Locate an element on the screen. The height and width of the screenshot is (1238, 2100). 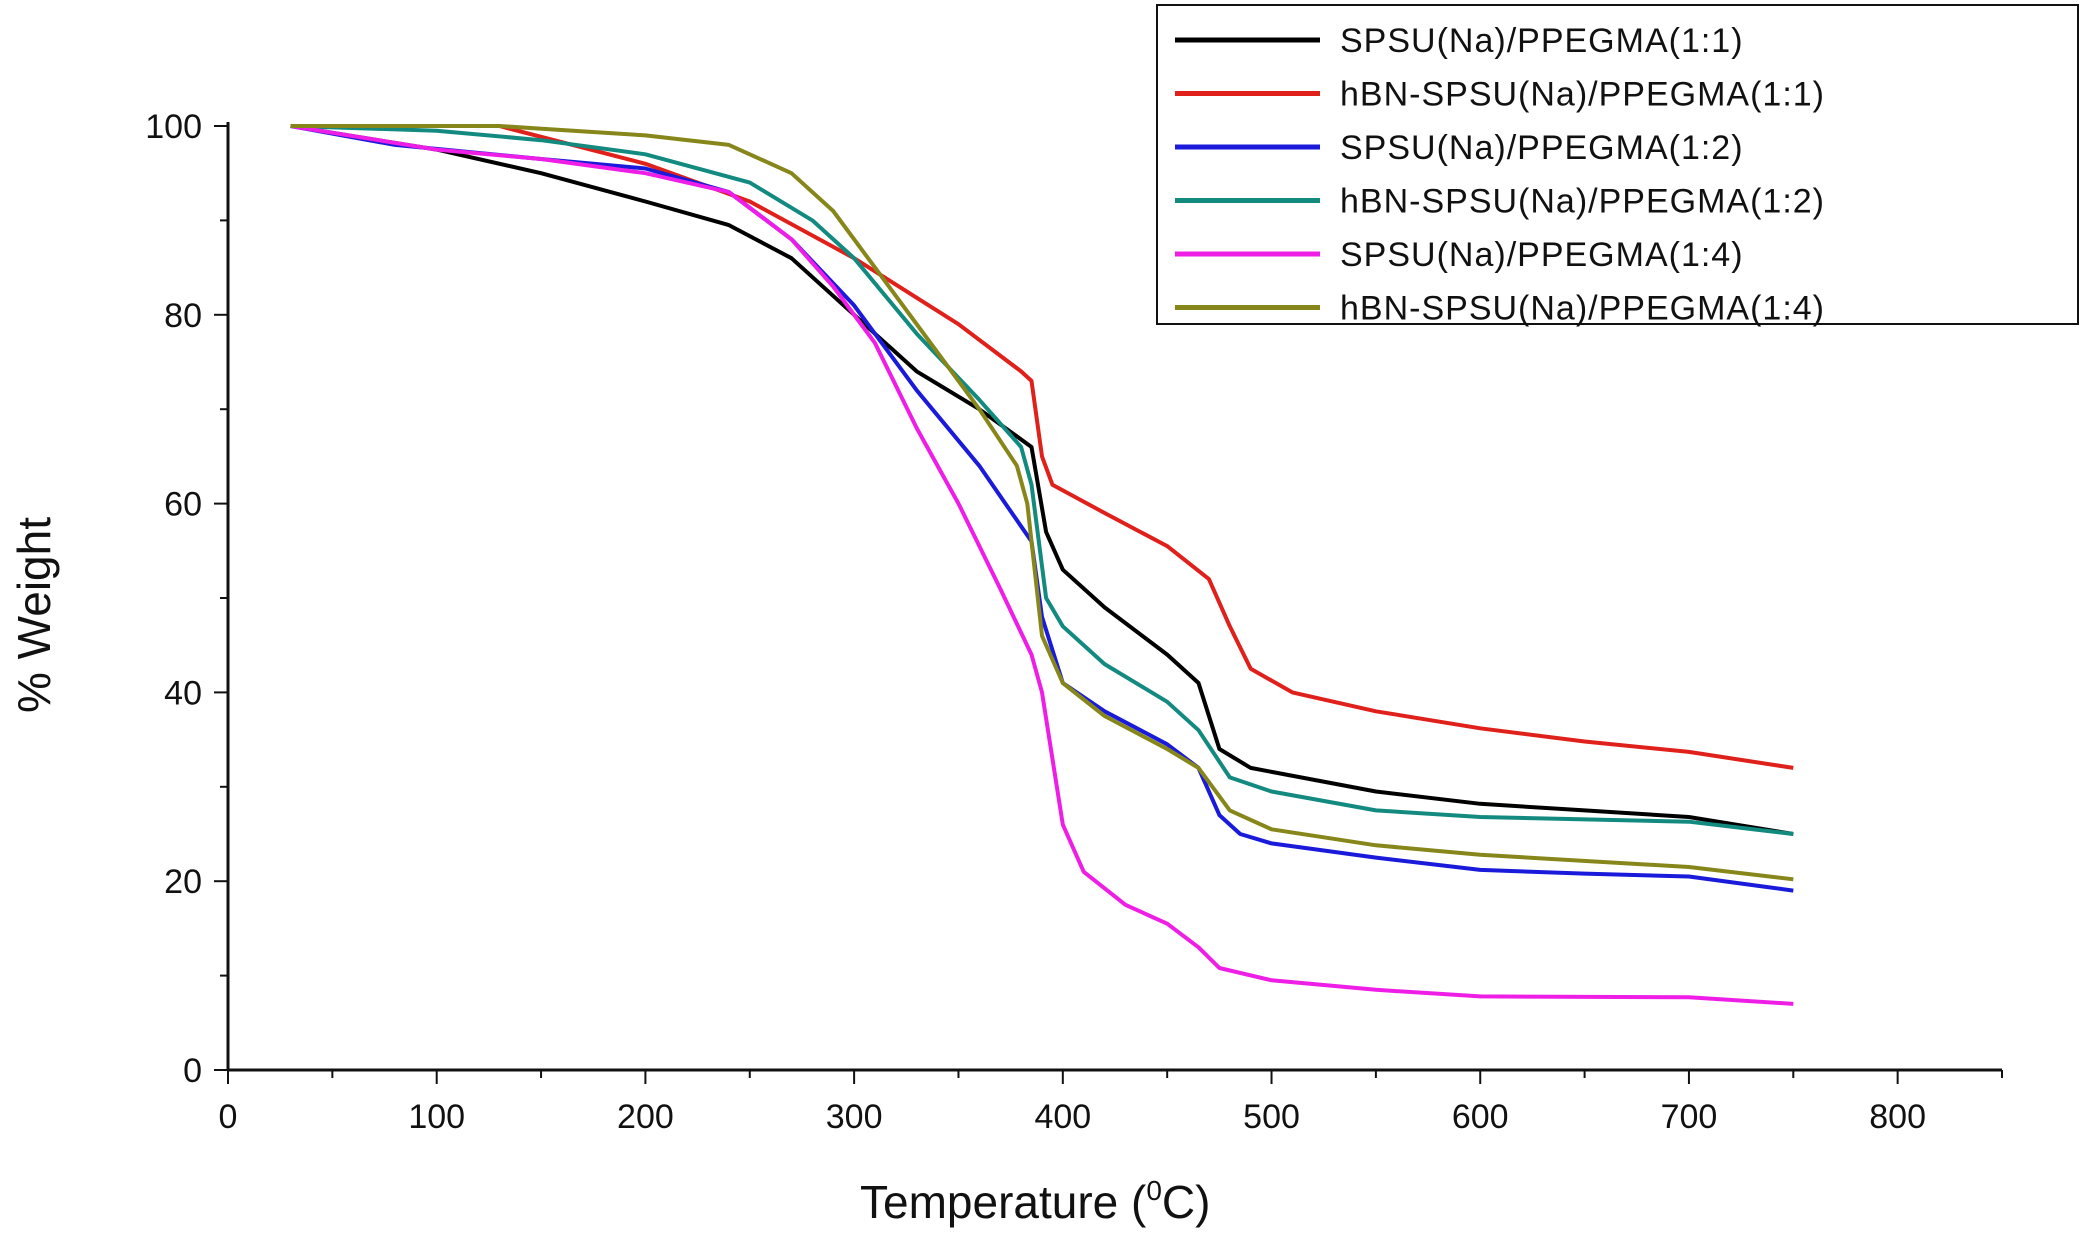
x-tick-label: 0 is located at coordinates (228, 1117).